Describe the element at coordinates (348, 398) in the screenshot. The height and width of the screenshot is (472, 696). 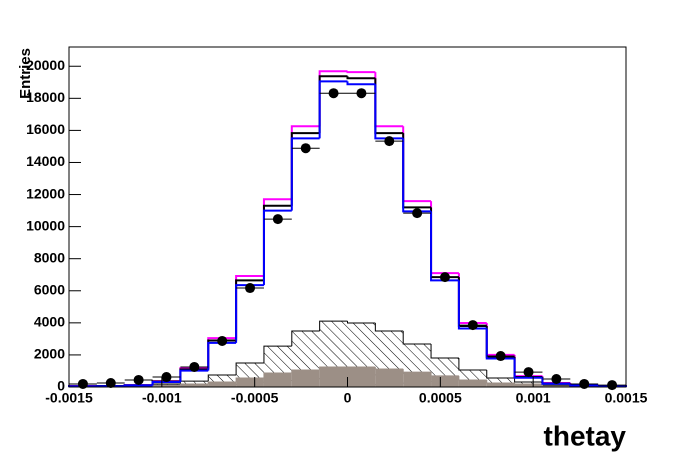
I see `x-tick-label: 0` at that location.